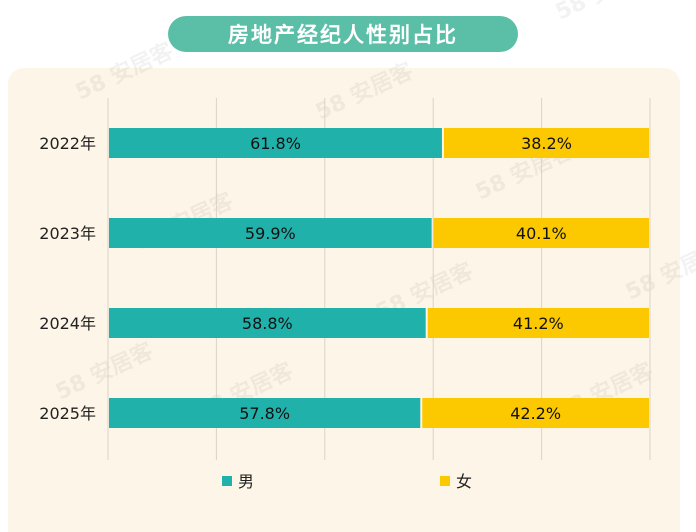 The height and width of the screenshot is (532, 696). I want to click on chart-title: 房地产经纪人性别占比, so click(343, 34).